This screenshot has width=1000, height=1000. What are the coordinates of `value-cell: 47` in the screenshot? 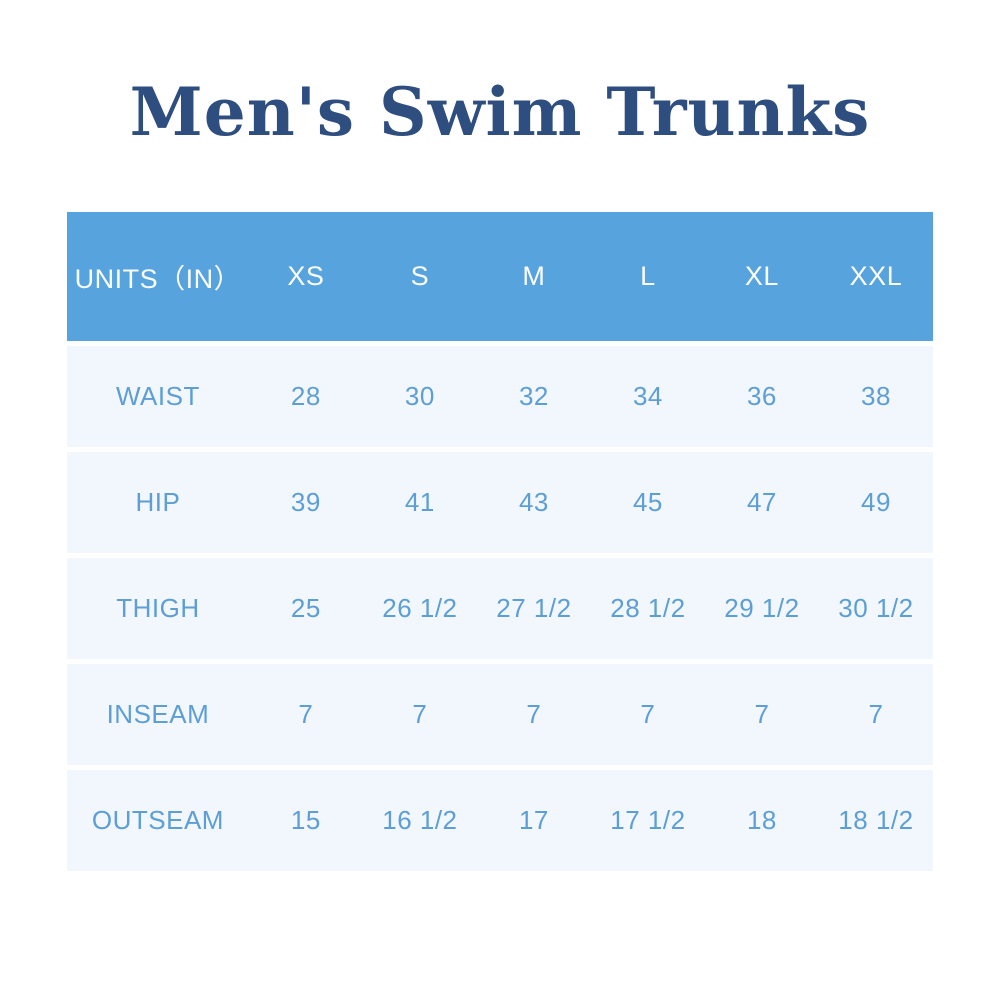 It's located at (761, 502).